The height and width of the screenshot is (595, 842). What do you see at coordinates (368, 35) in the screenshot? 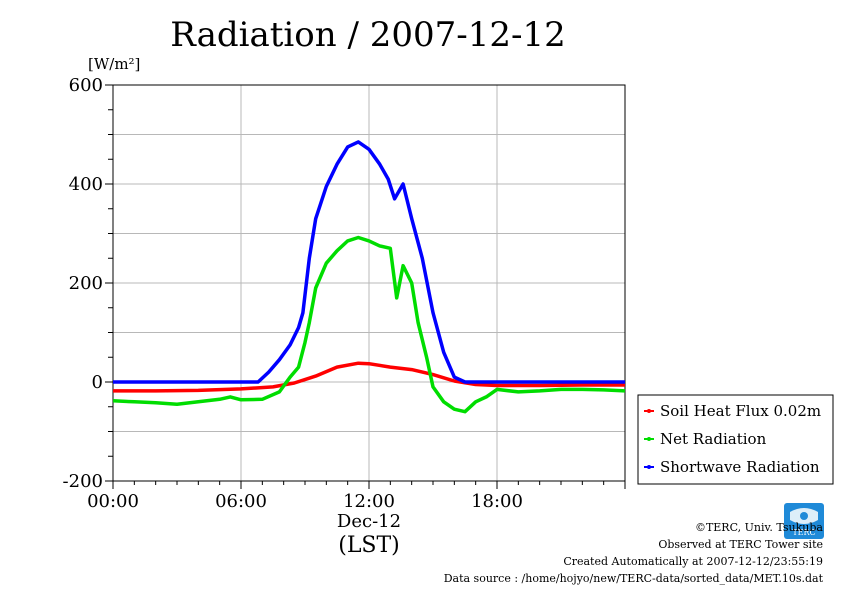
I see `chart-title: Radiation / 2007-12-12` at bounding box center [368, 35].